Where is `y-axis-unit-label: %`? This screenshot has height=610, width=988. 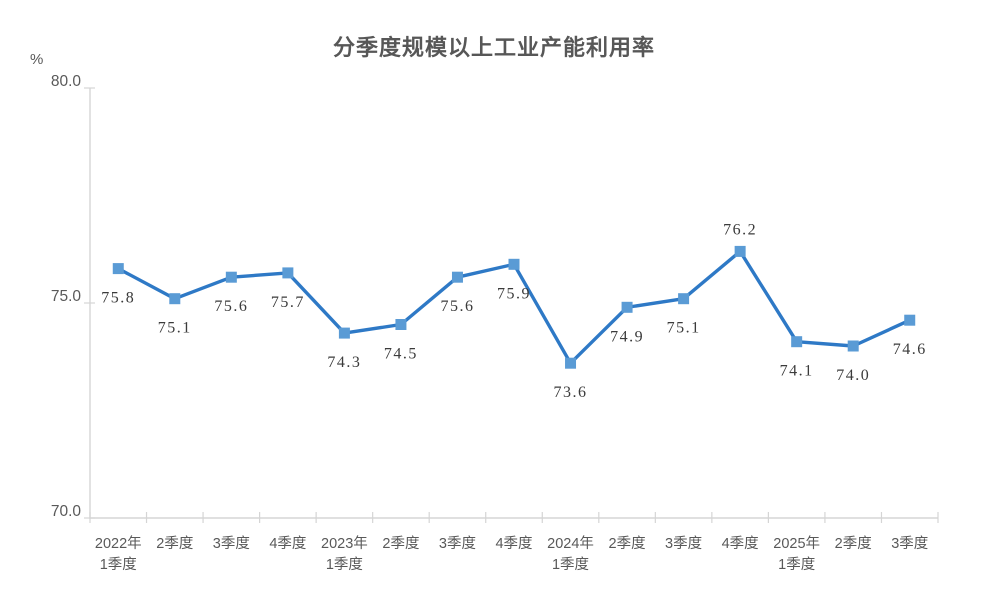
y-axis-unit-label: % is located at coordinates (37, 59).